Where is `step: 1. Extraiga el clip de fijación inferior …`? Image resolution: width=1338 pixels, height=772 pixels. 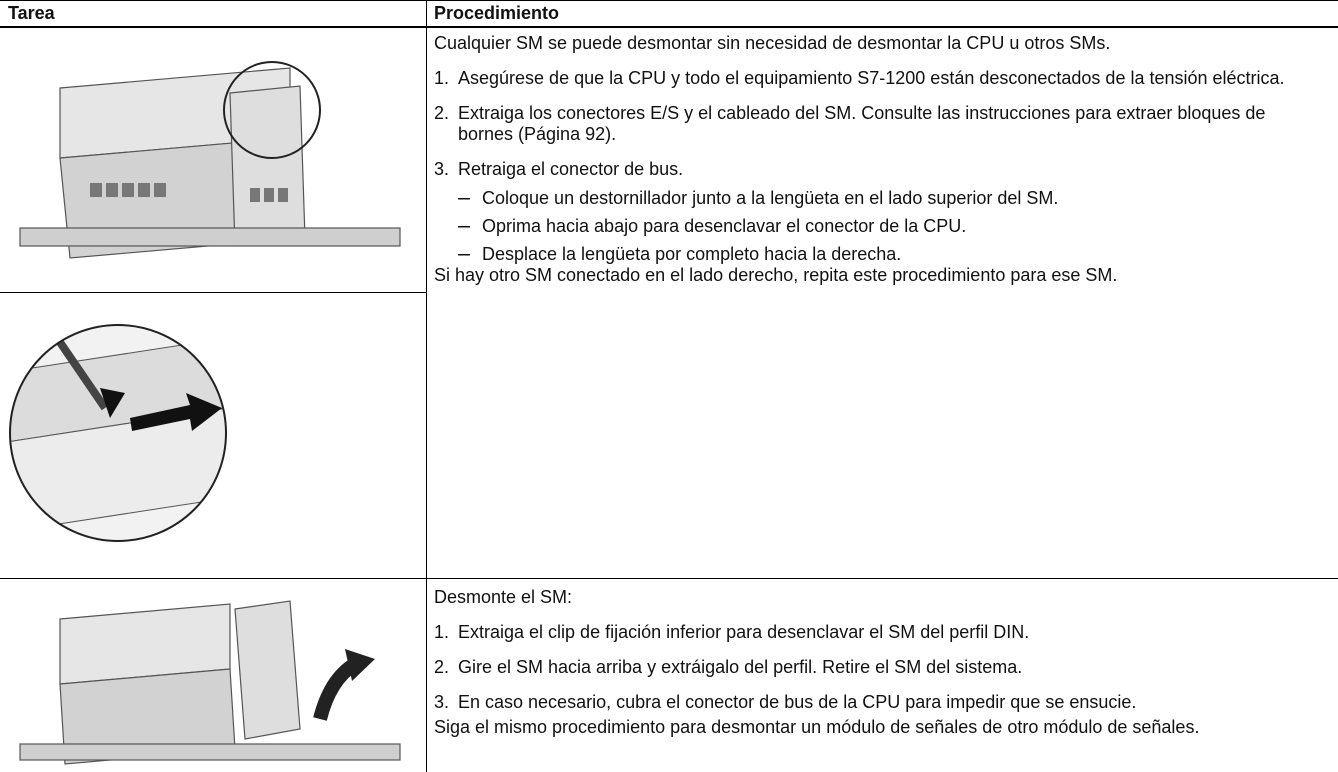
step: 1. Extraiga el clip de fijación inferior … is located at coordinates (879, 632).